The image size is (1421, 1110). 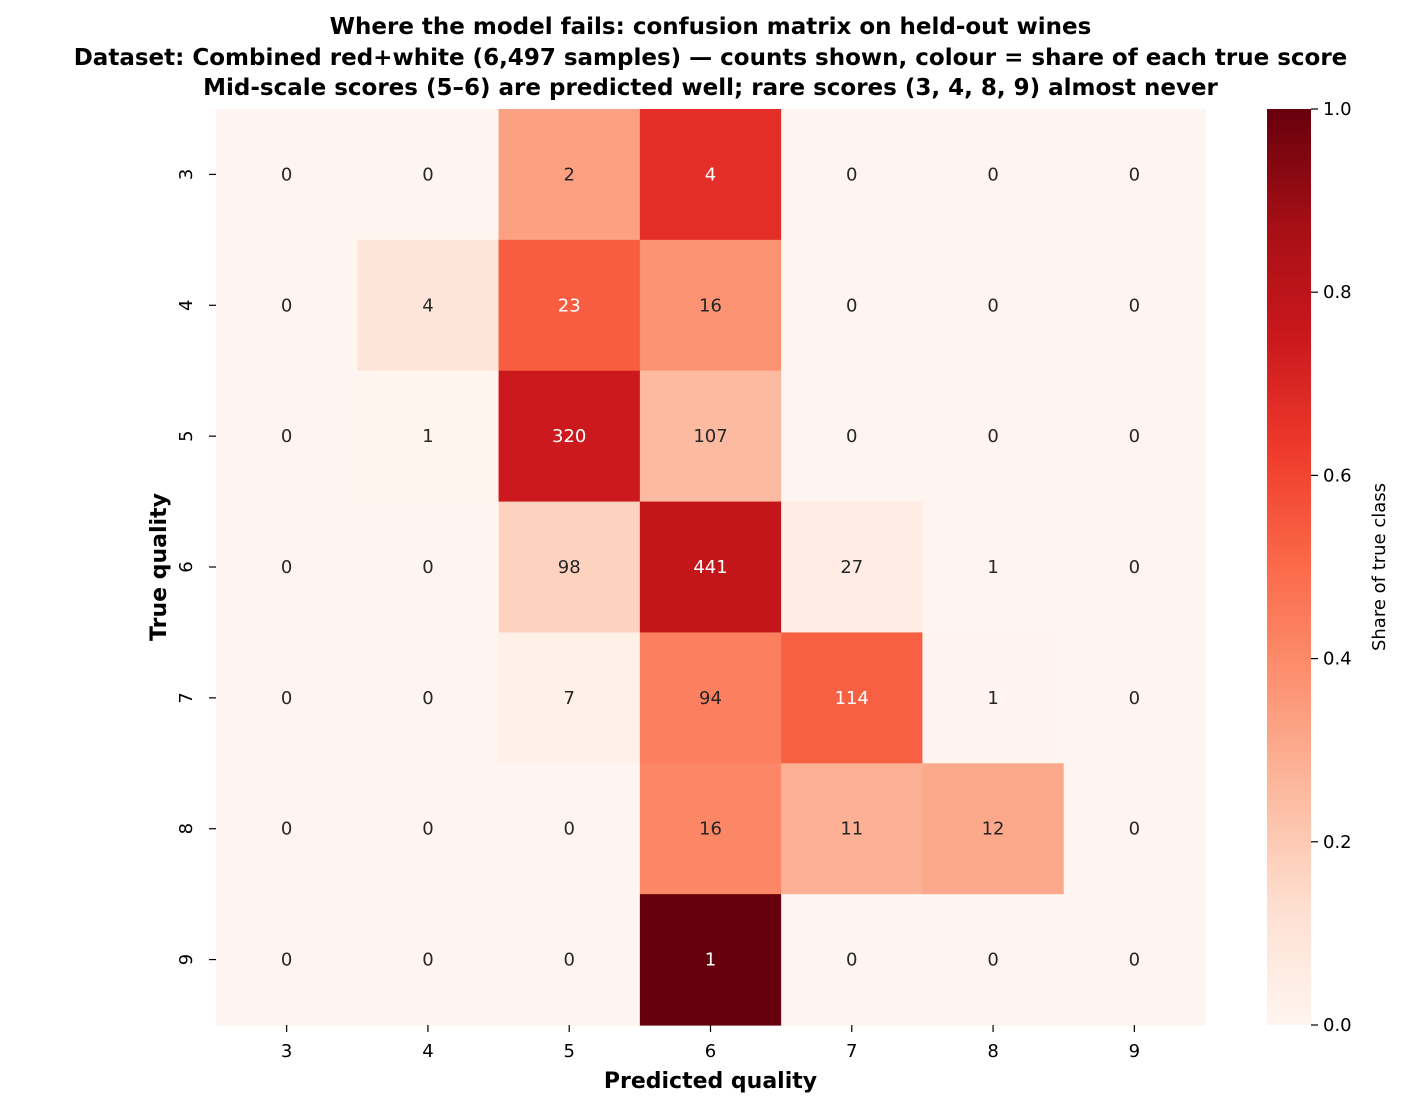 I want to click on y-tick-label: 5, so click(x=186, y=435).